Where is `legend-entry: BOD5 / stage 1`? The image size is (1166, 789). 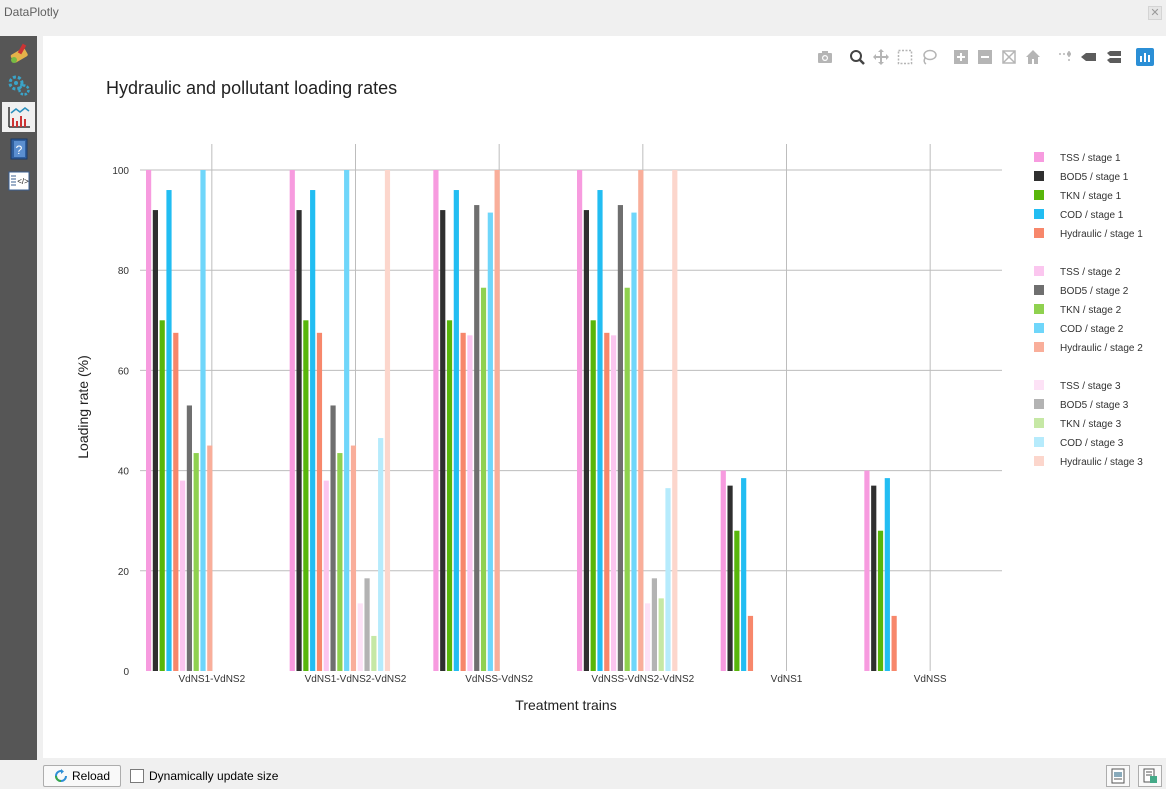 legend-entry: BOD5 / stage 1 is located at coordinates (1094, 177).